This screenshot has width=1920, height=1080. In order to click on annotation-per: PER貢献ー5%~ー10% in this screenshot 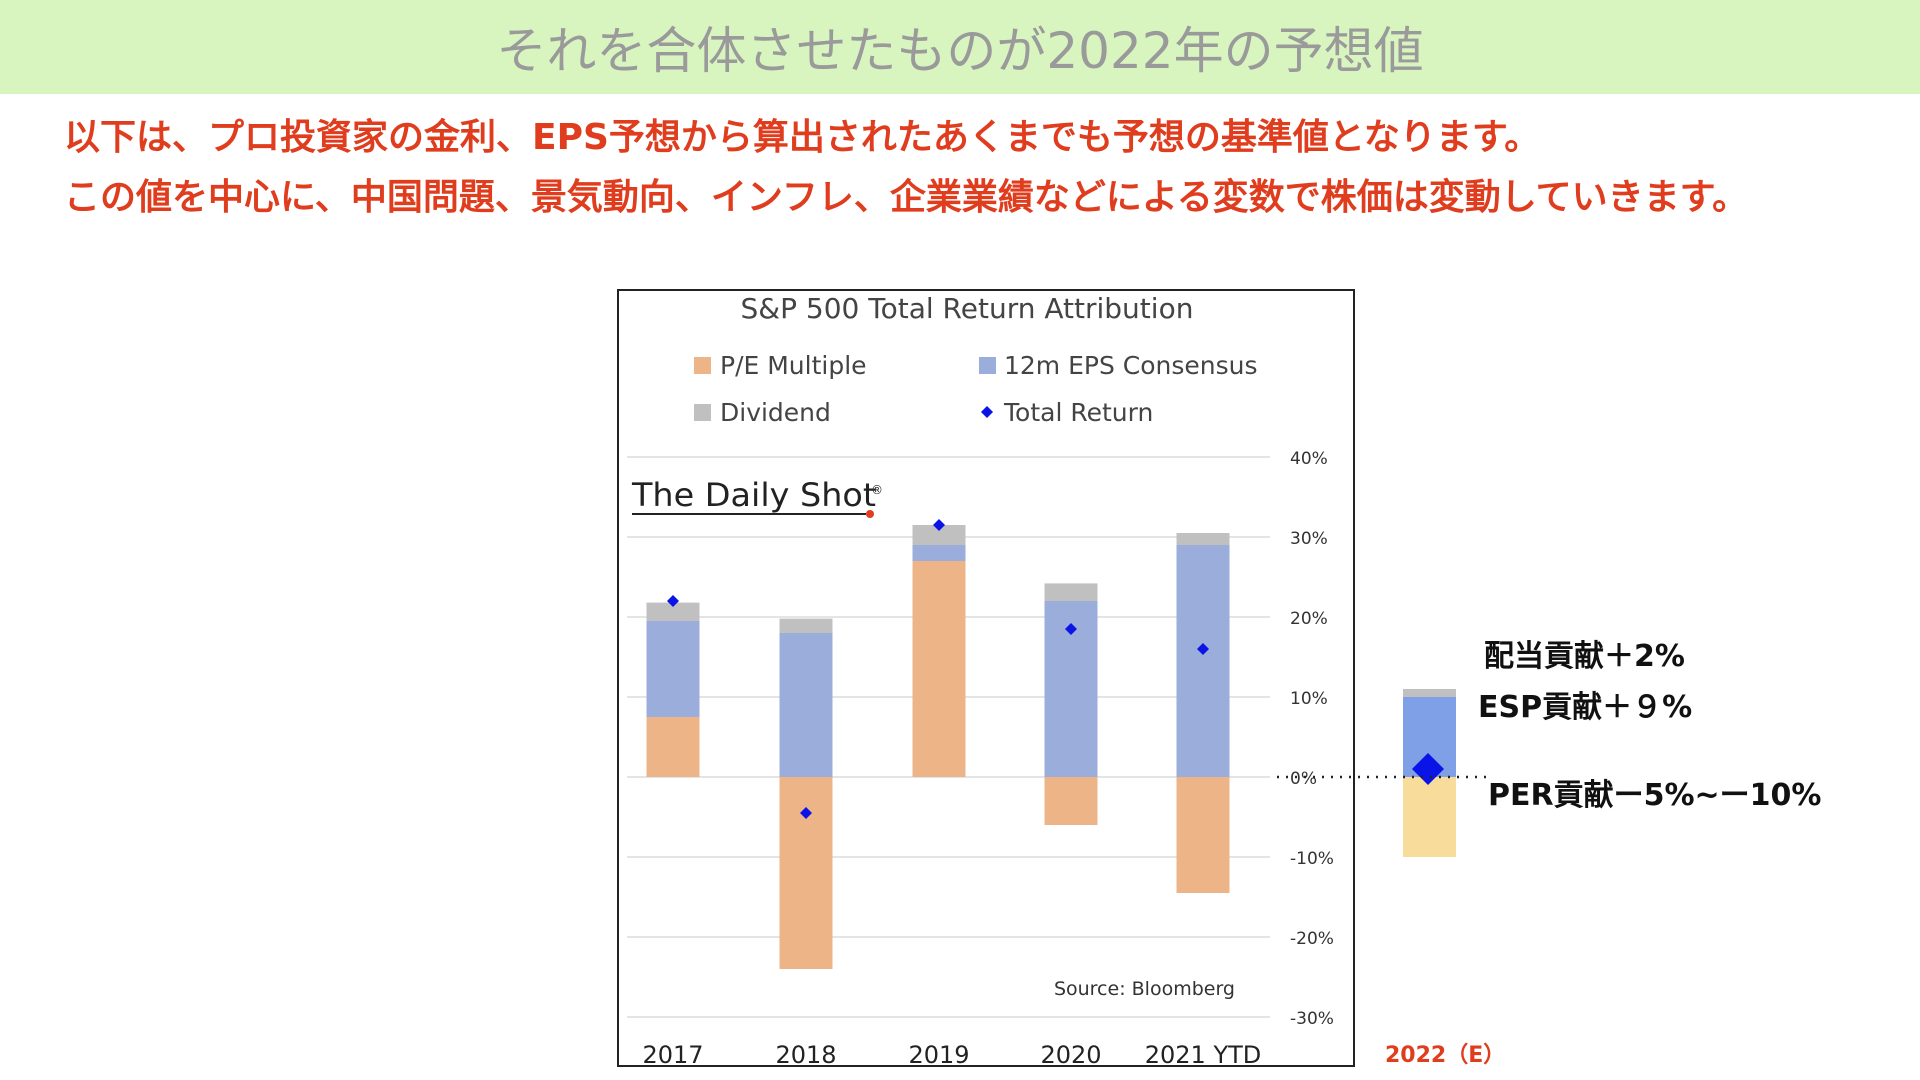, I will do `click(1655, 795)`.